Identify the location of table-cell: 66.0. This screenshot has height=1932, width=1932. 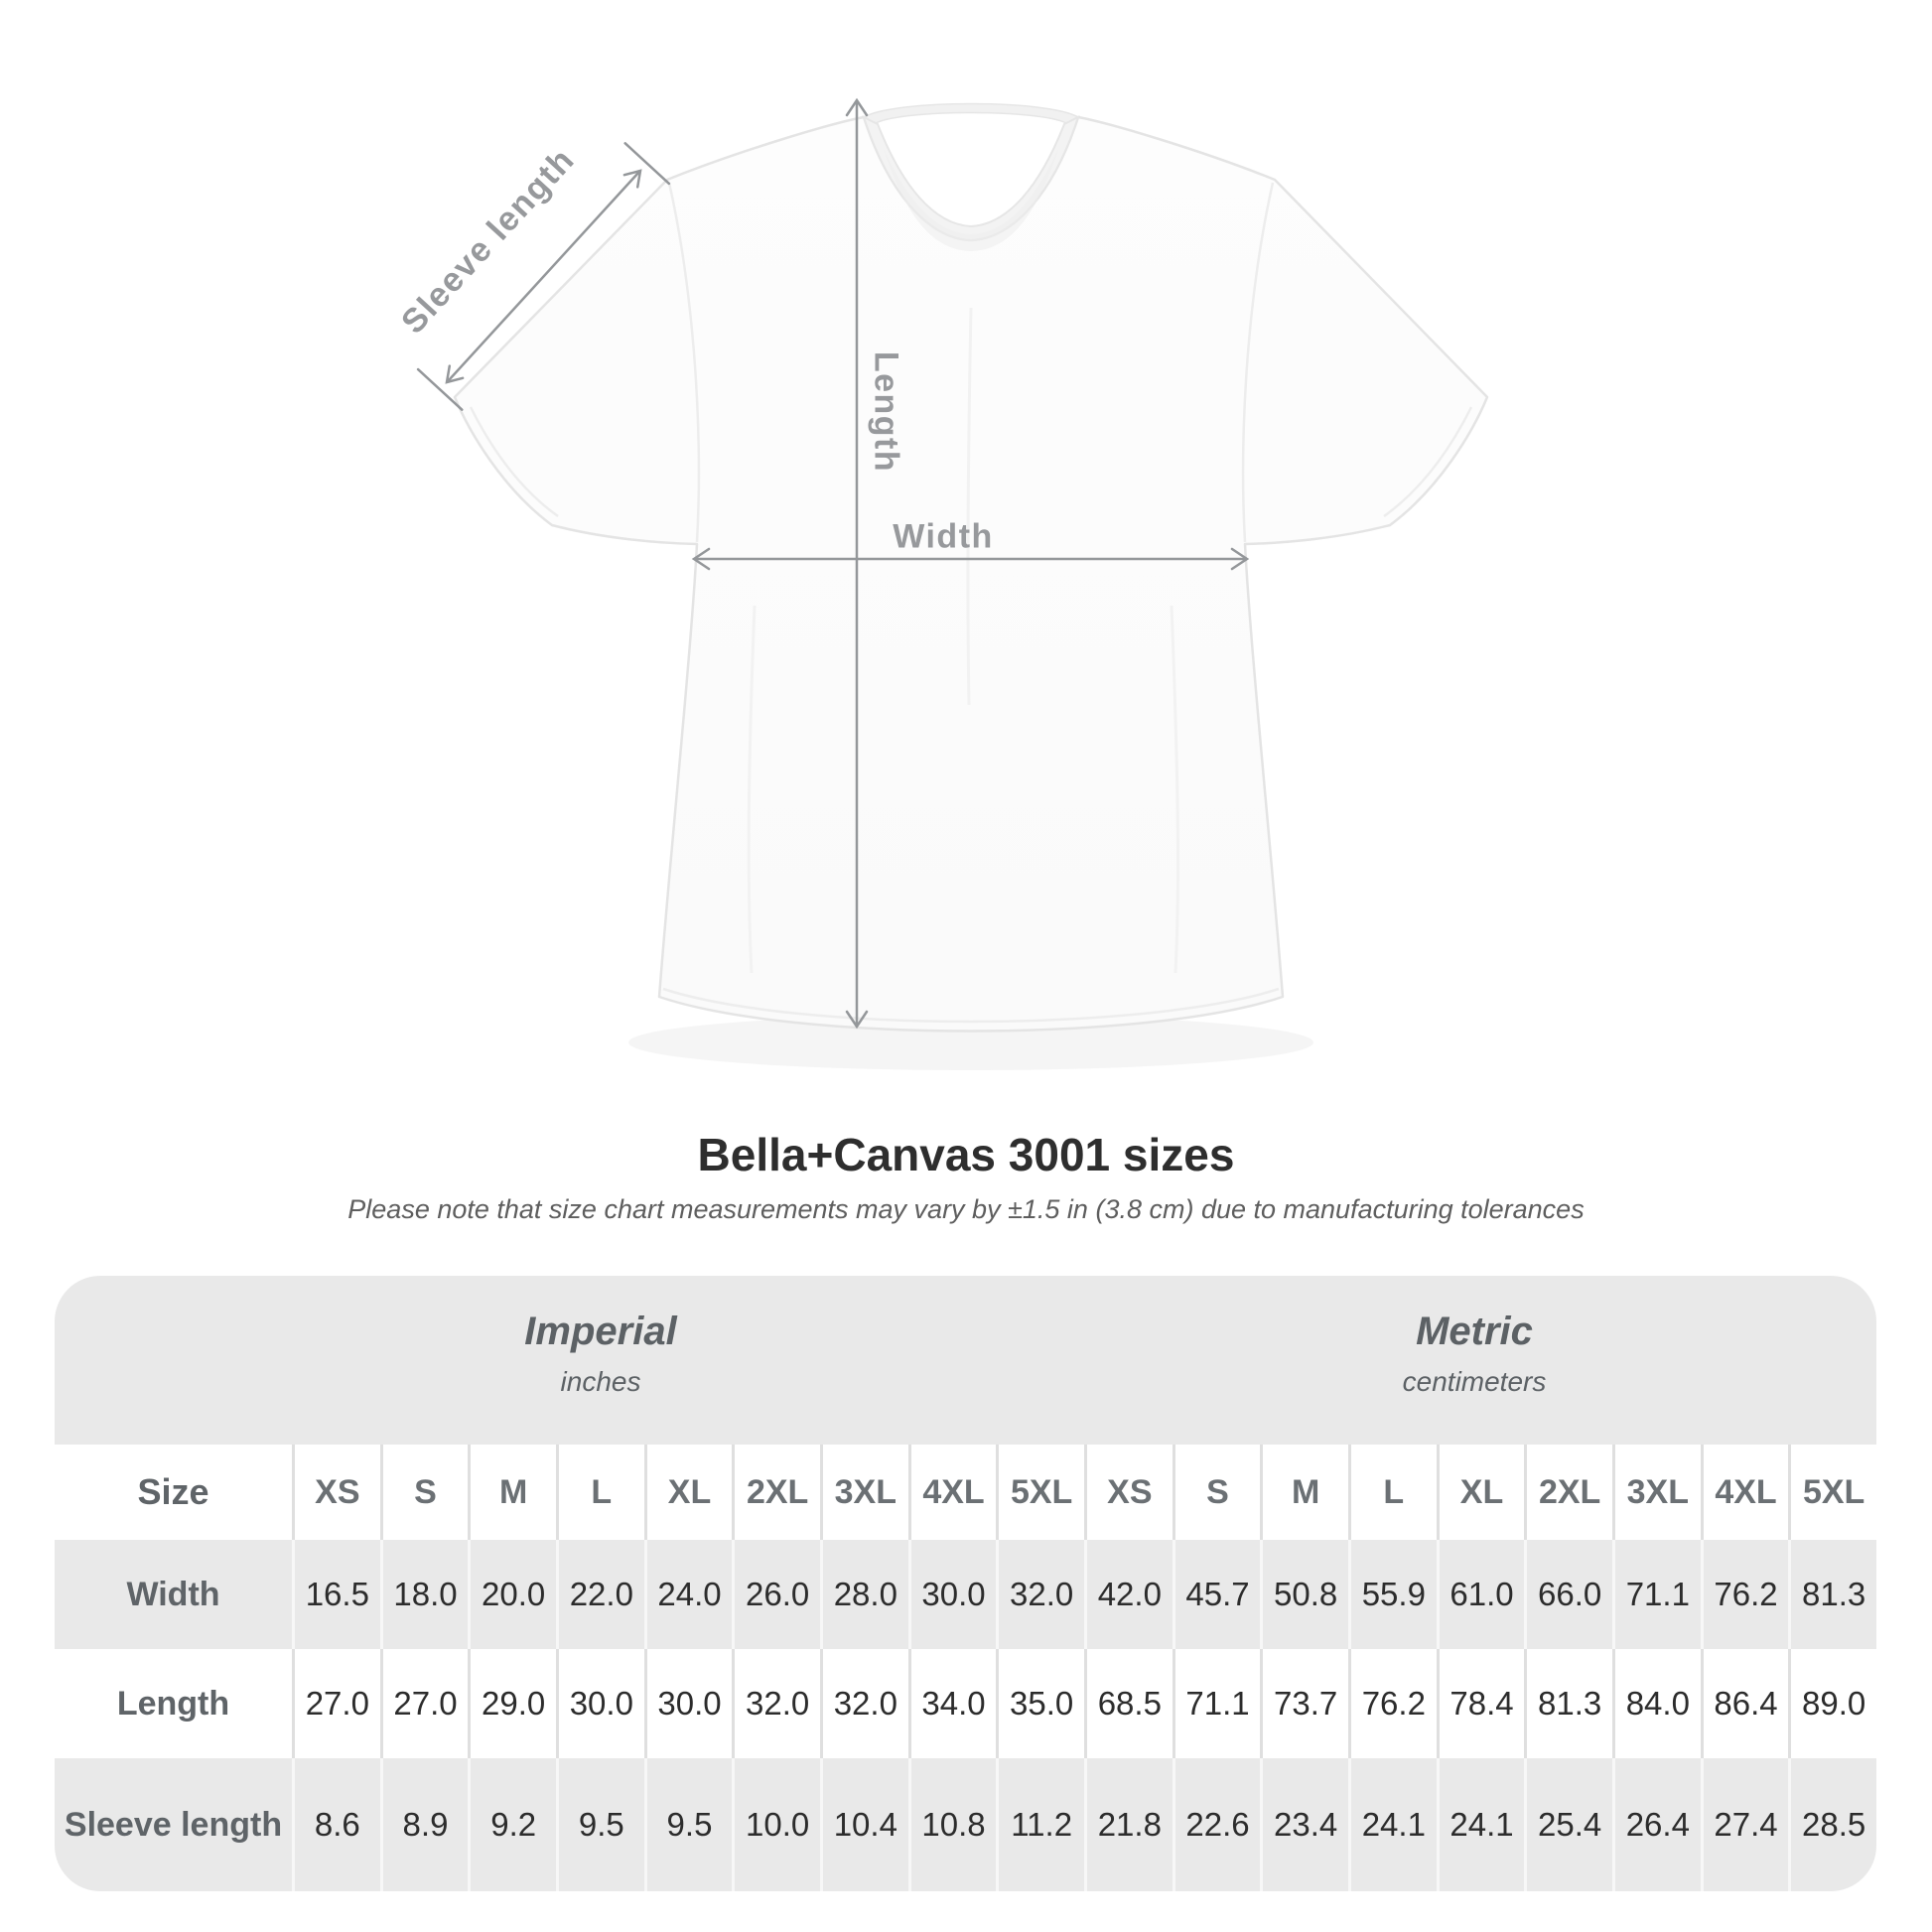
(1568, 1594).